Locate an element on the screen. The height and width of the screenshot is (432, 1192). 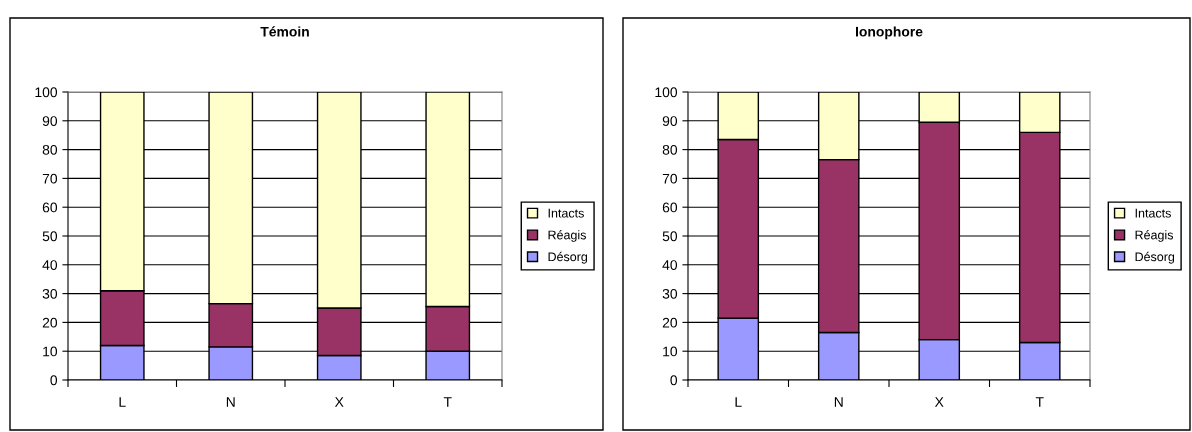
chart-title: Ionophore is located at coordinates (889, 33).